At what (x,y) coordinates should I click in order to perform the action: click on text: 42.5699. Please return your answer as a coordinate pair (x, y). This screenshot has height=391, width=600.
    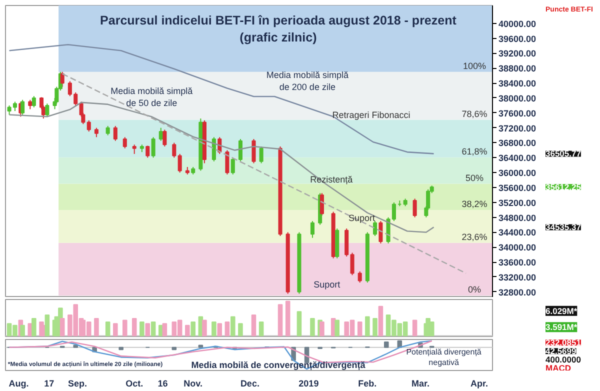
    Looking at the image, I should click on (561, 351).